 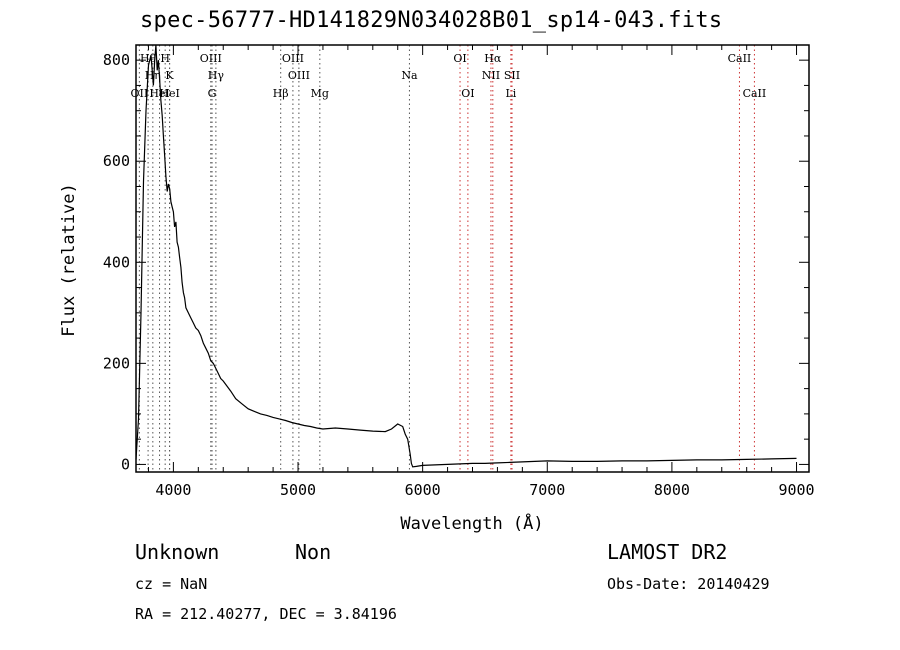 What do you see at coordinates (667, 552) in the screenshot?
I see `survey-name: LAMOST DR2` at bounding box center [667, 552].